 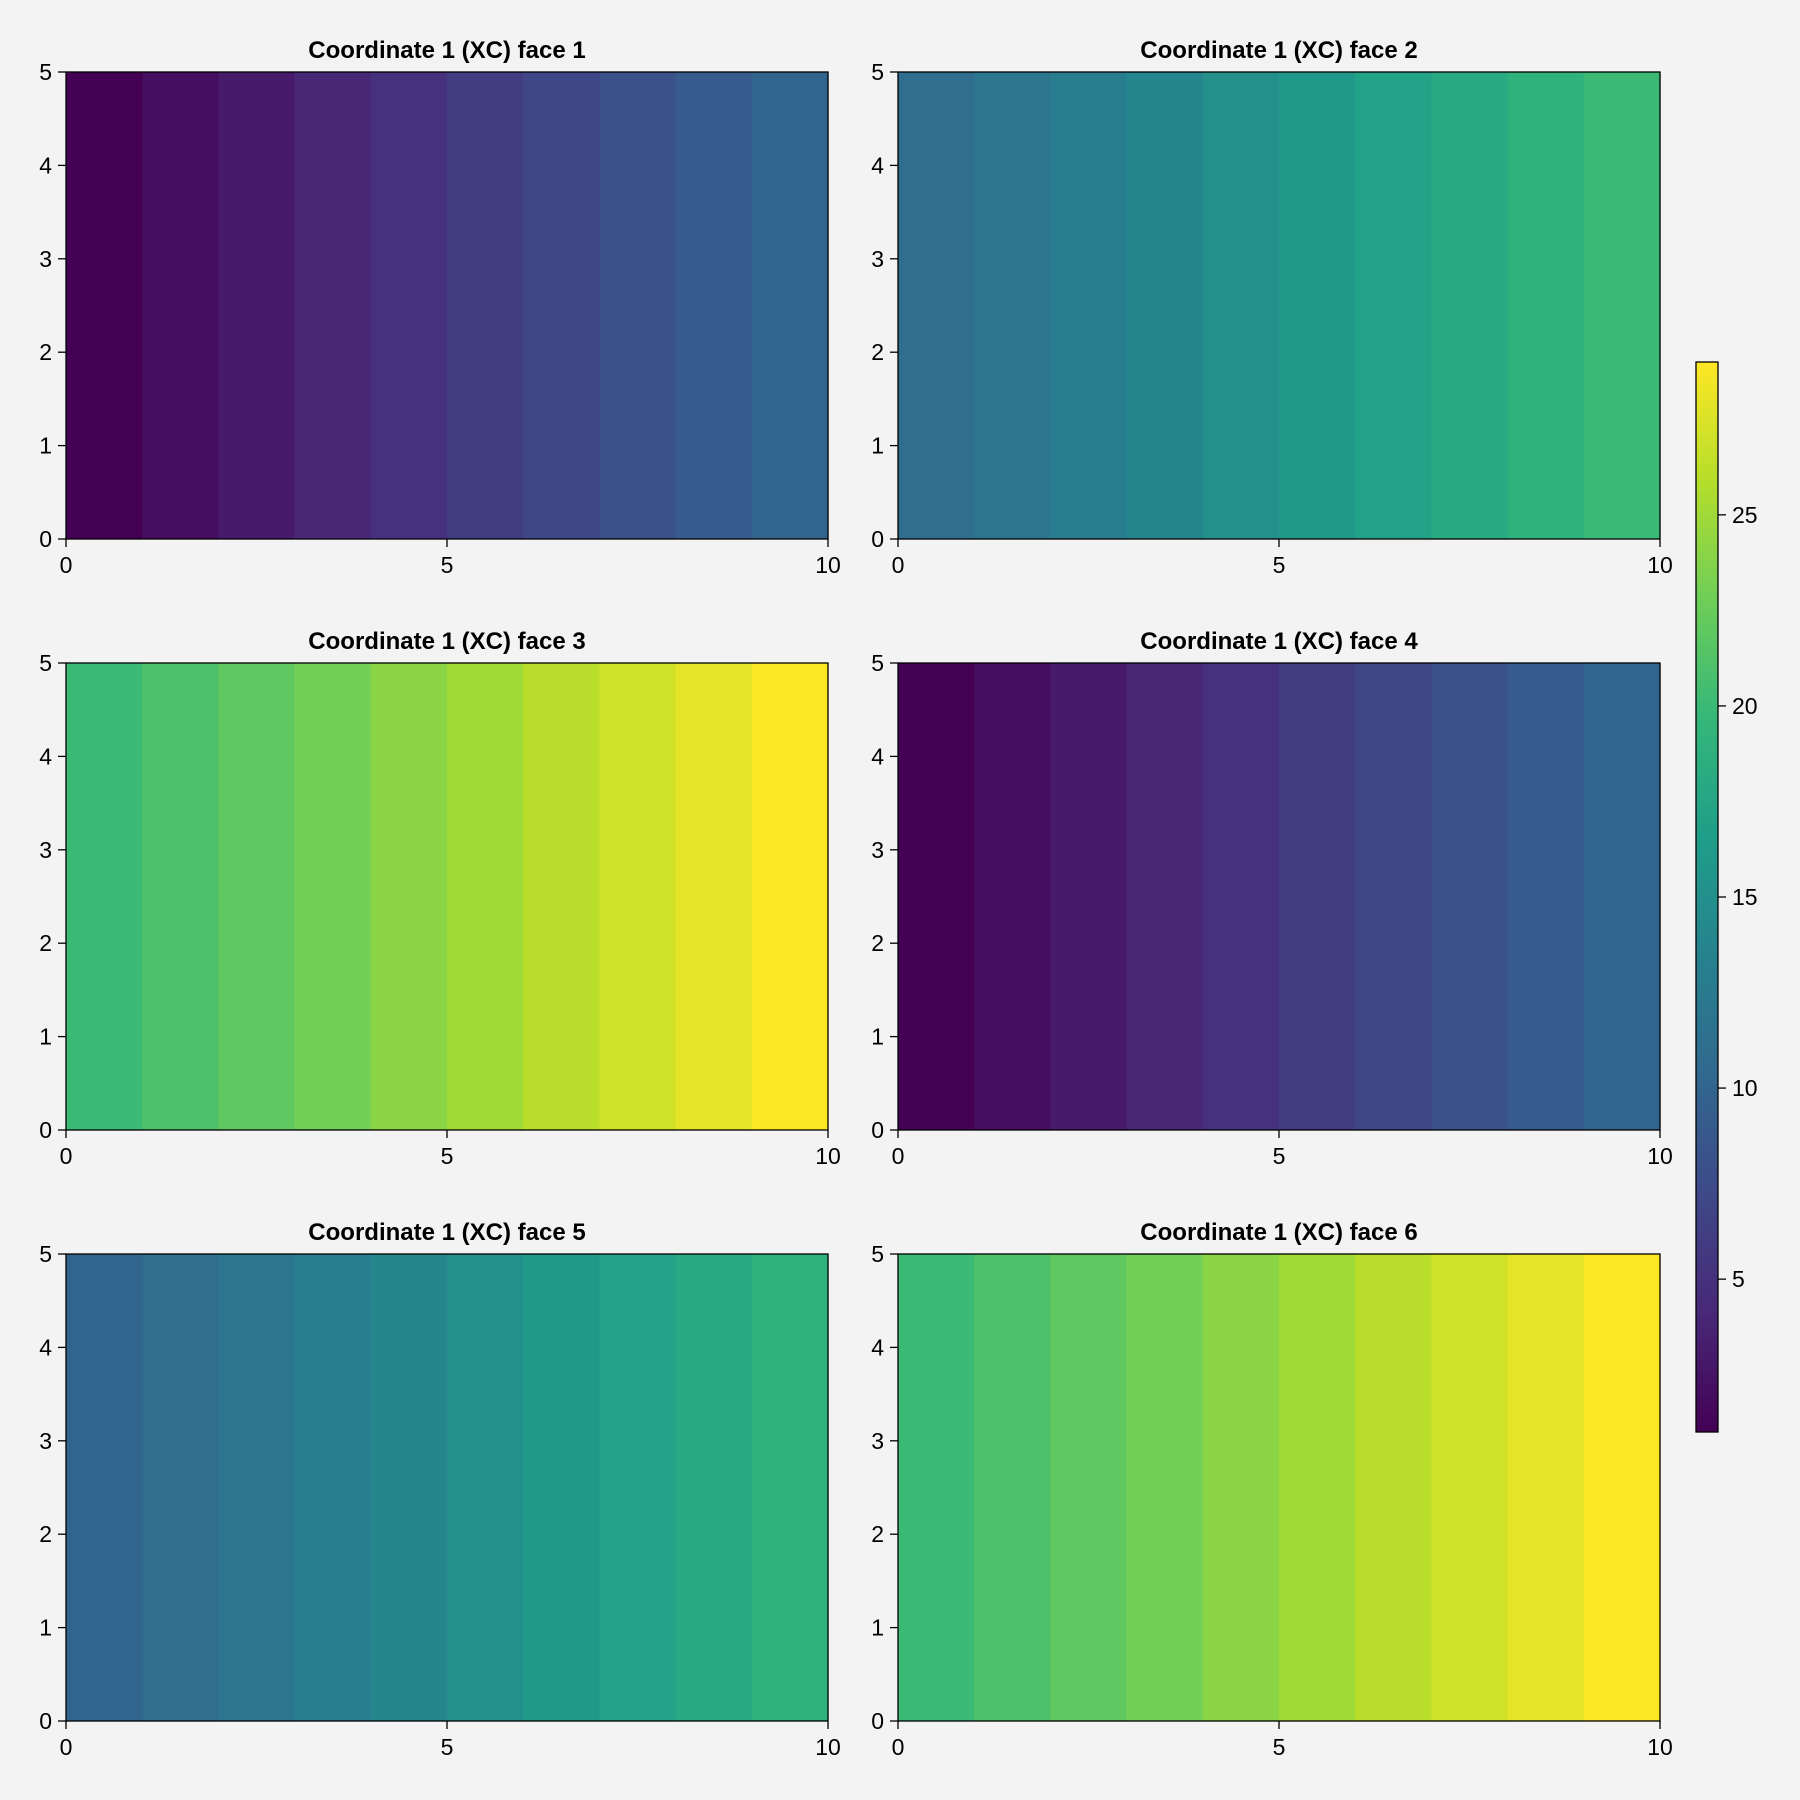 What do you see at coordinates (1738, 1279) in the screenshot?
I see `colorbar-tick-label: 5` at bounding box center [1738, 1279].